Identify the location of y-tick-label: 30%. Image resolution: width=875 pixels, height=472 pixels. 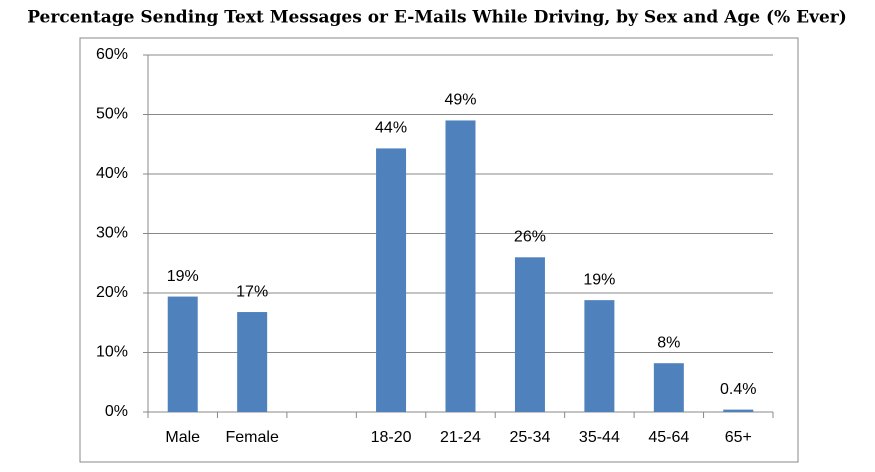
(112, 233).